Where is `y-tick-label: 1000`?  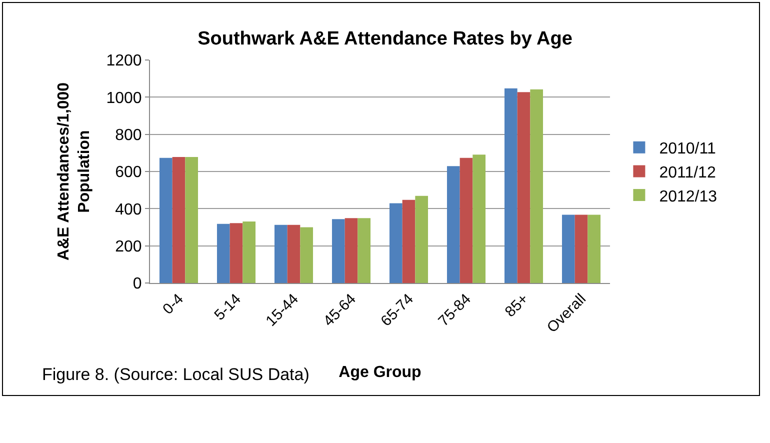 y-tick-label: 1000 is located at coordinates (124, 98).